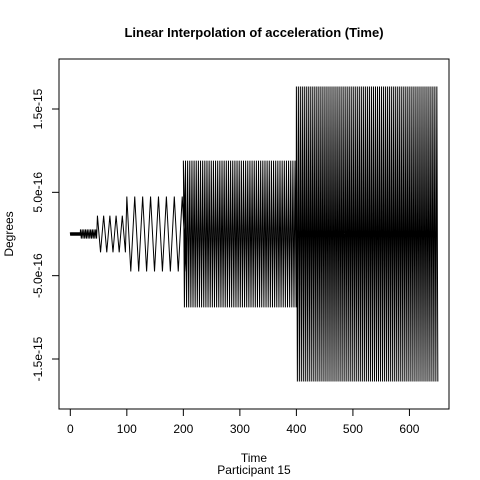  What do you see at coordinates (409, 429) in the screenshot?
I see `x-tick-label: 600` at bounding box center [409, 429].